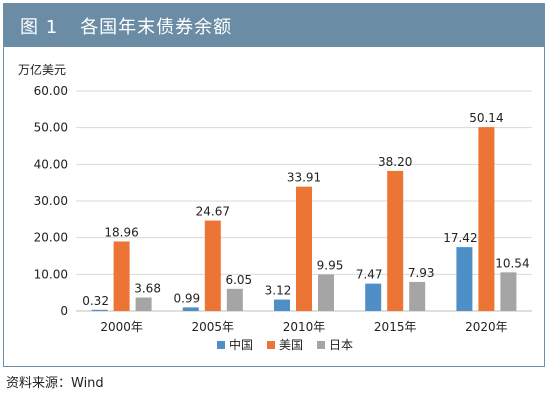 The height and width of the screenshot is (401, 550). I want to click on data-label: 9.95, so click(330, 266).